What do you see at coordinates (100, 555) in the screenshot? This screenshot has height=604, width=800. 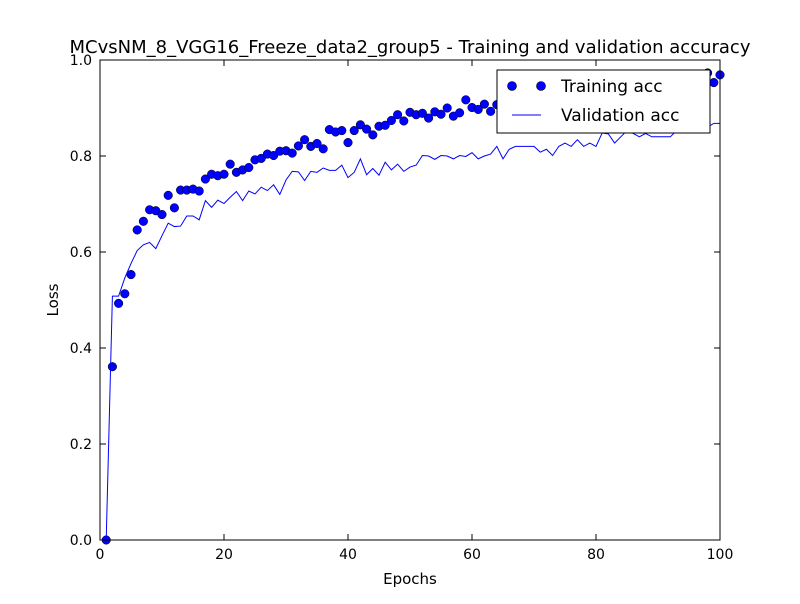 I see `x-tick-label: 0` at bounding box center [100, 555].